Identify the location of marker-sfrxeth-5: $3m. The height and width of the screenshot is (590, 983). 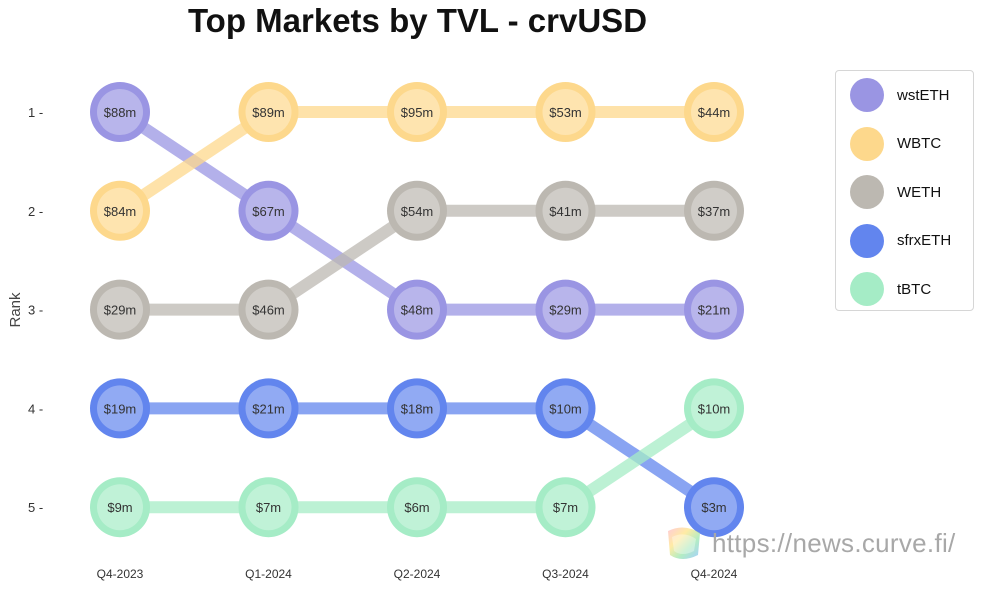
(714, 507).